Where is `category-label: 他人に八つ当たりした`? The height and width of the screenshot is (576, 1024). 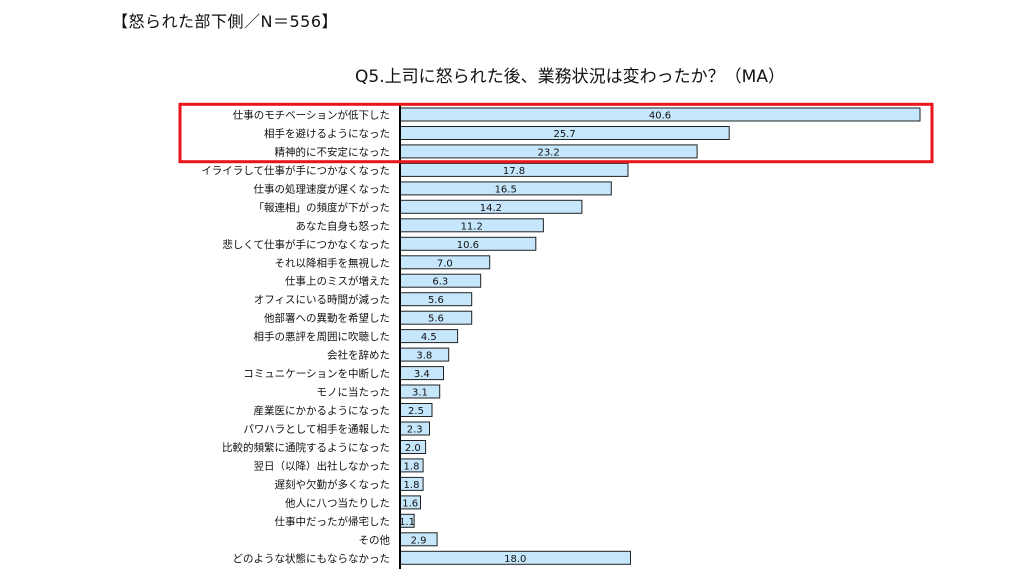 category-label: 他人に八つ当たりした is located at coordinates (337, 502).